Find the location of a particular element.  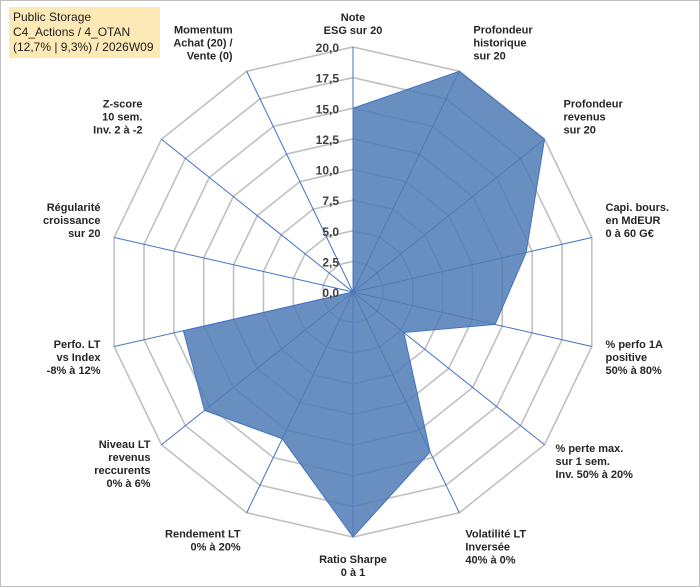

tick-label: 20,0 is located at coordinates (328, 48).